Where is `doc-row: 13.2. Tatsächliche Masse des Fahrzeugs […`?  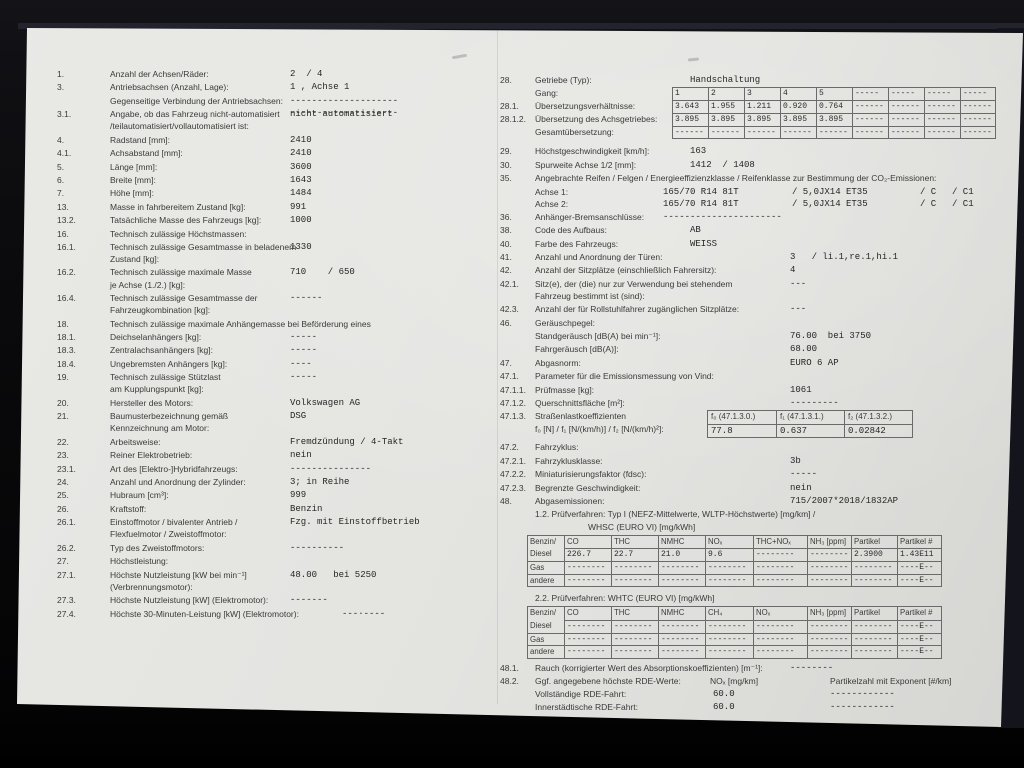 doc-row: 13.2. Tatsächliche Masse des Fahrzeugs [… is located at coordinates (279, 220).